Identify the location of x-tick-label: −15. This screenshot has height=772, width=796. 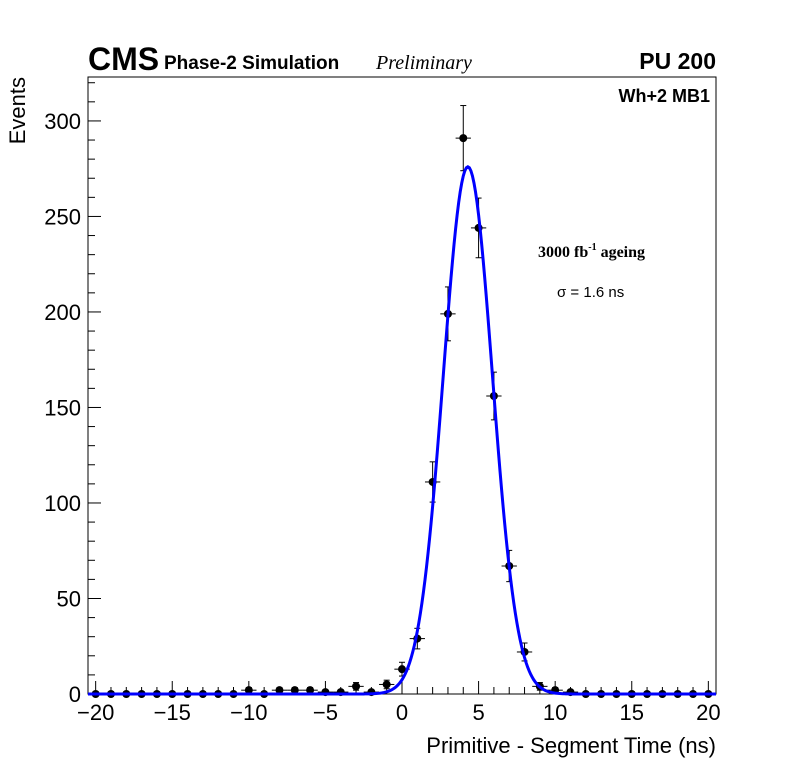
(172, 712).